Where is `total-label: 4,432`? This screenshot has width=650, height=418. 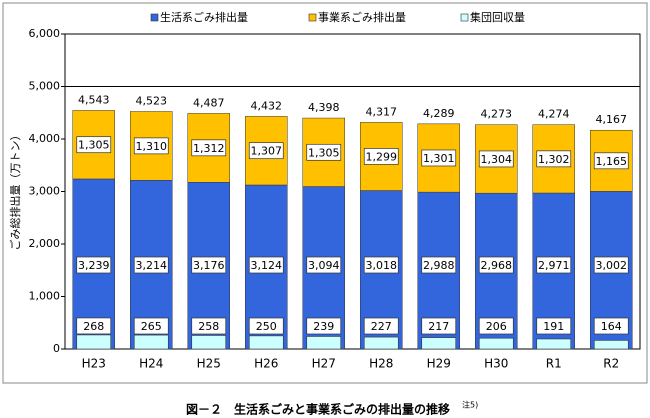 total-label: 4,432 is located at coordinates (267, 105).